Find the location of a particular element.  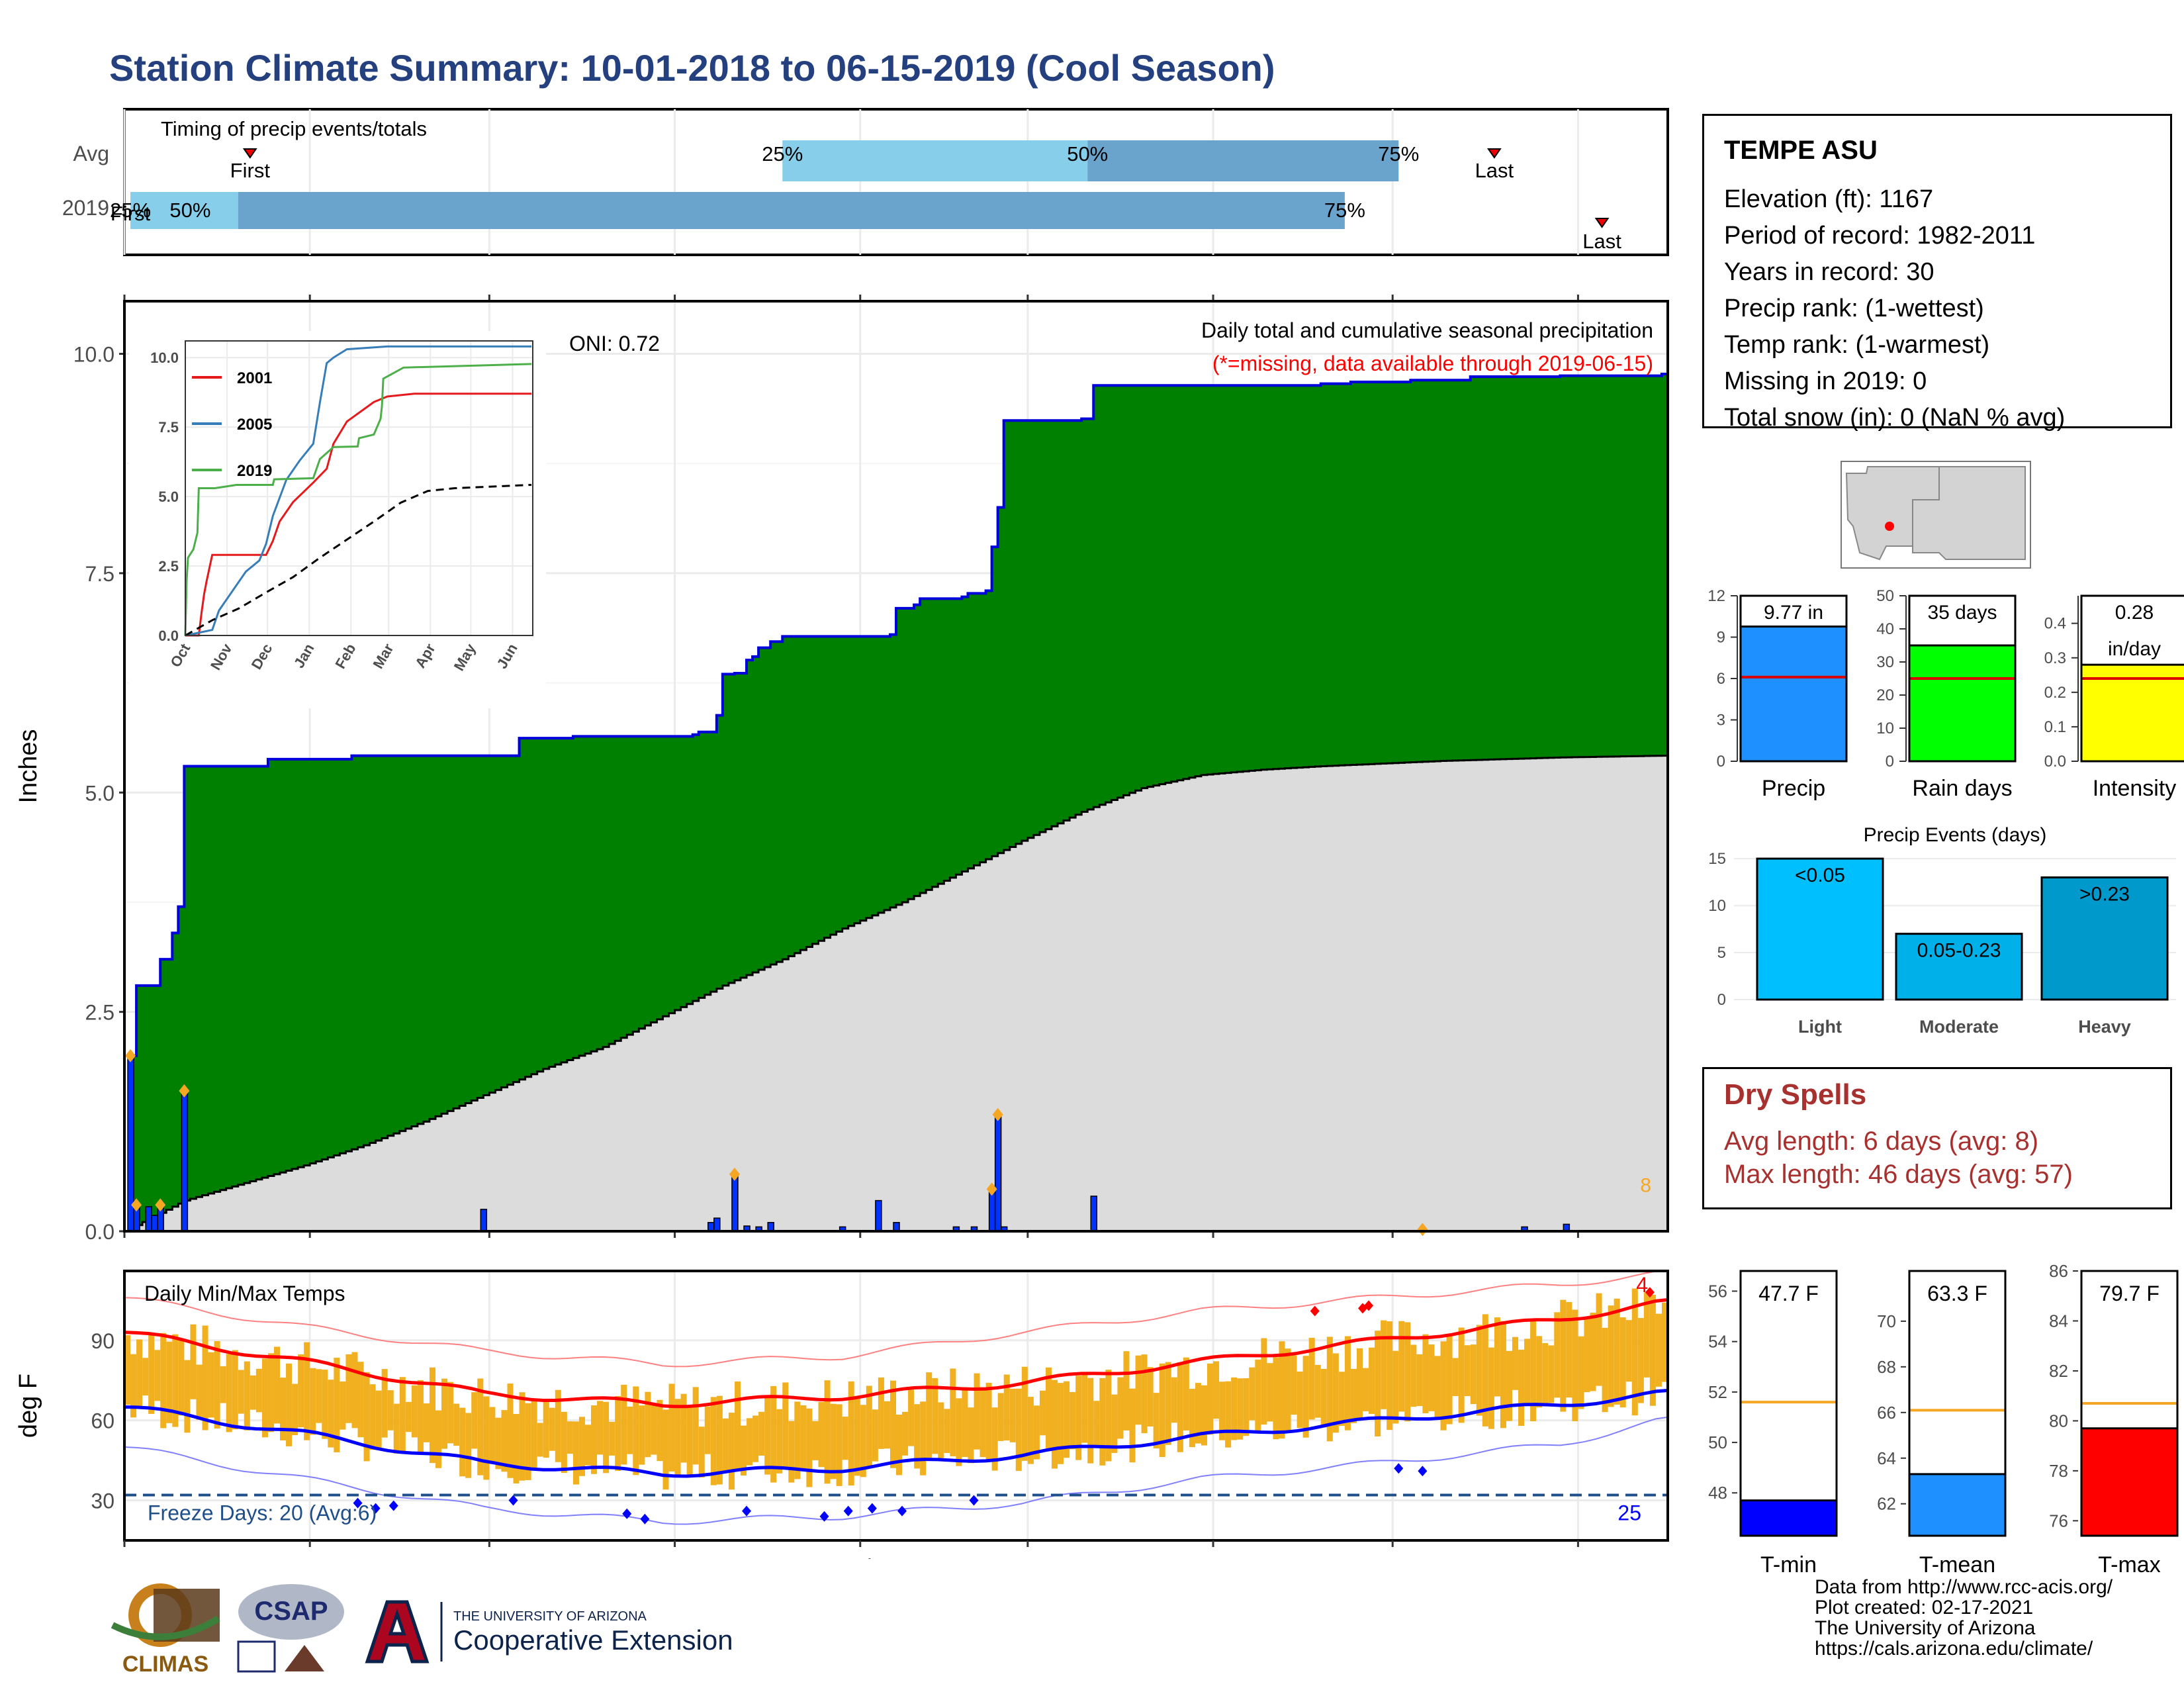

station-line: Precip rank: (1-wettest) is located at coordinates (1854, 308).